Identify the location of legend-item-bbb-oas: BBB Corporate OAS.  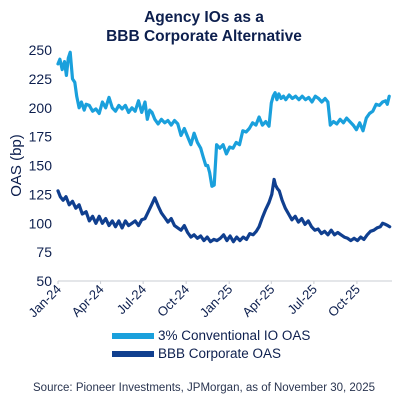
(196, 353).